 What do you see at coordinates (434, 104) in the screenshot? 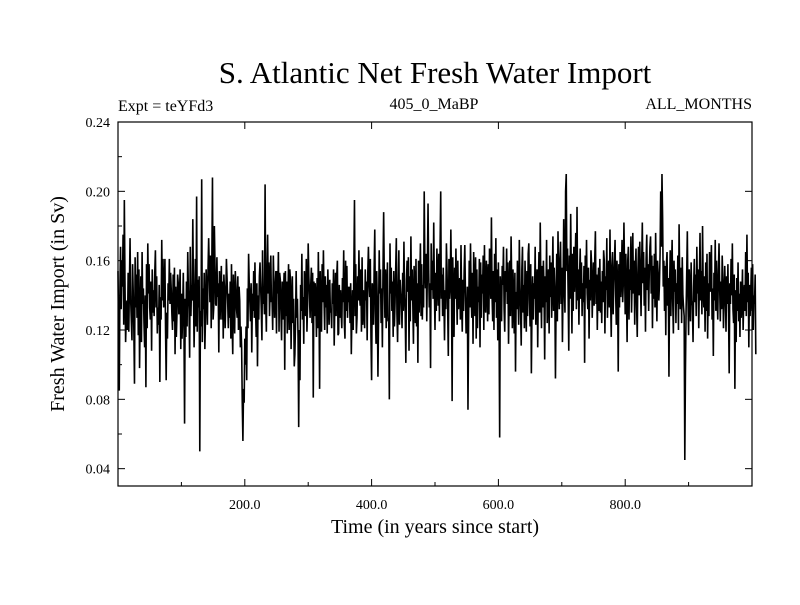
I see `chart-subtitle-period: 405_0_MaBP` at bounding box center [434, 104].